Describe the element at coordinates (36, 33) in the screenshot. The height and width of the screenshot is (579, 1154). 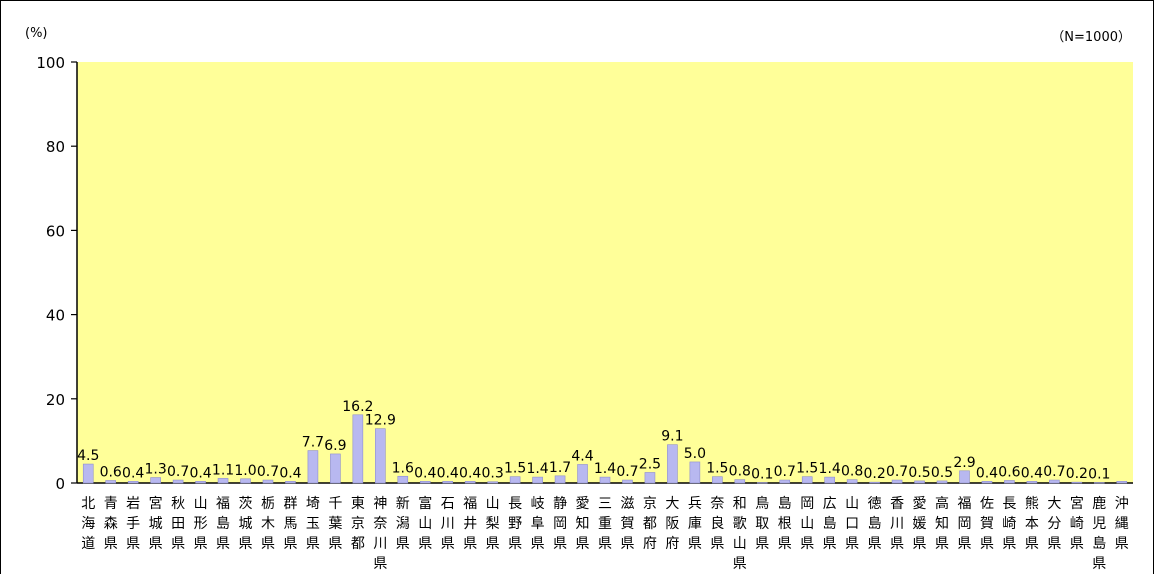
I see `y-unit-label: (%)` at that location.